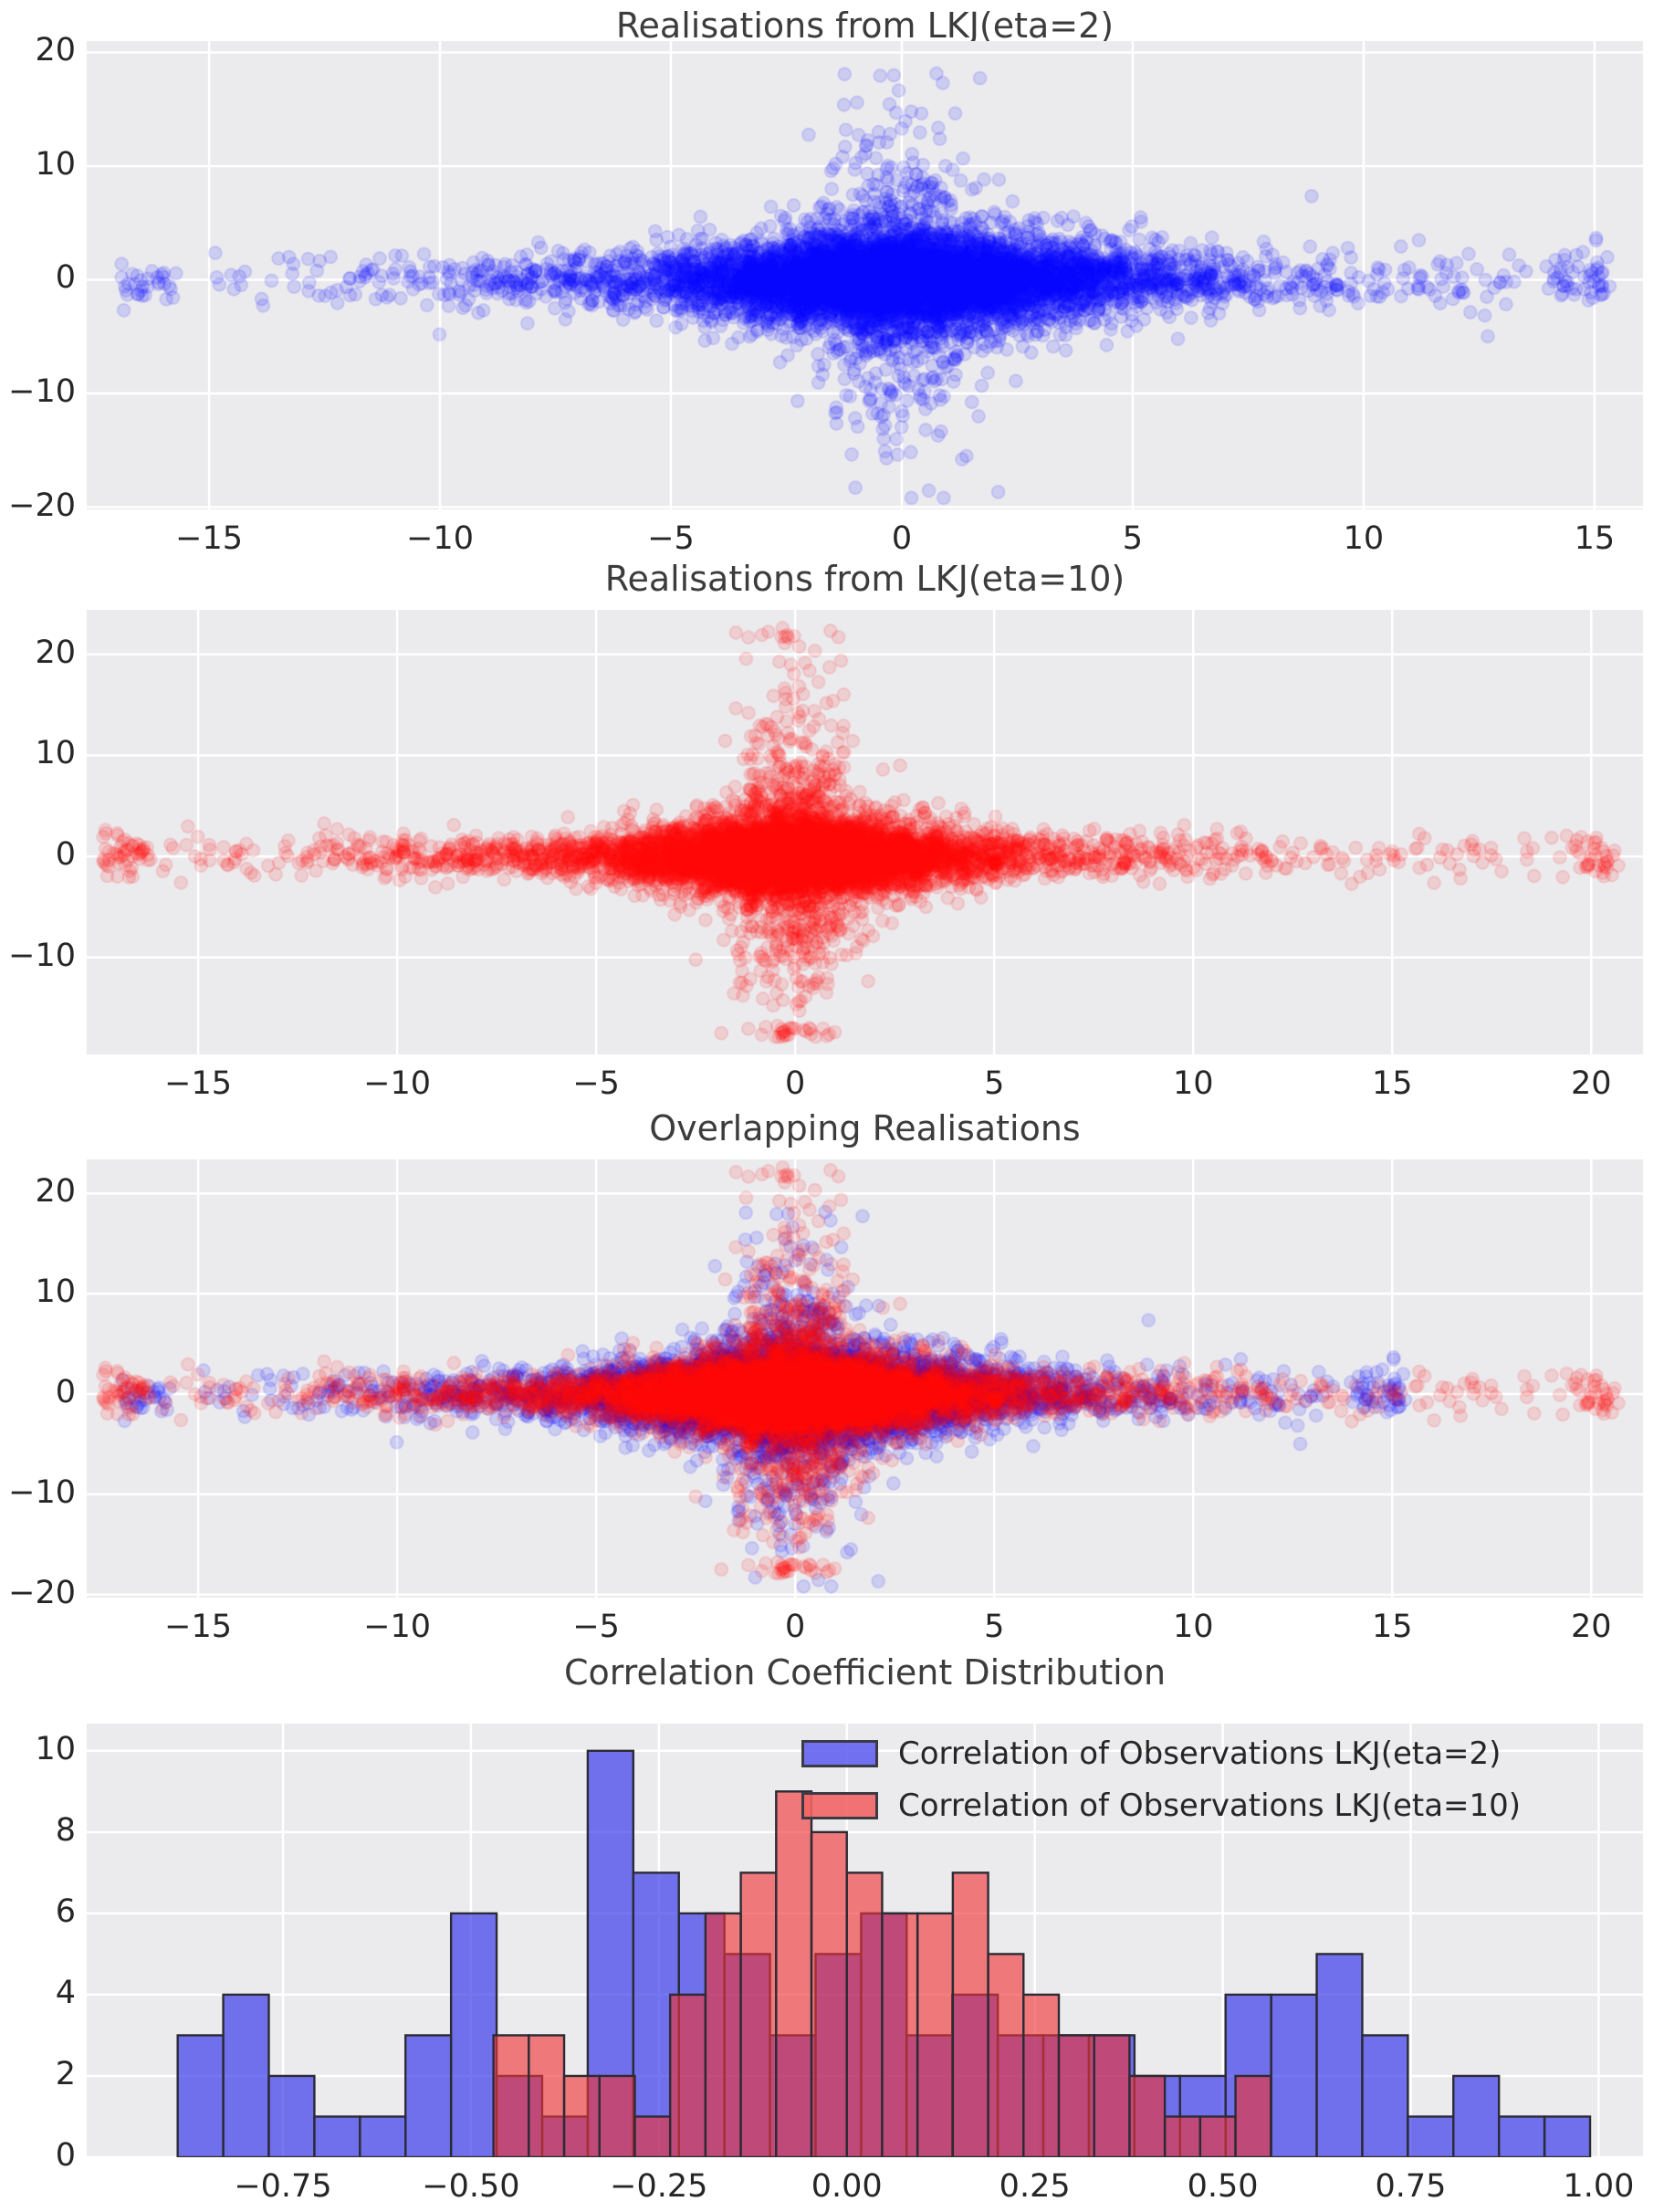 Image resolution: width=1664 pixels, height=2212 pixels. I want to click on legend-row-eta2: Correlation of Observations LKJ(eta=2), so click(1161, 1754).